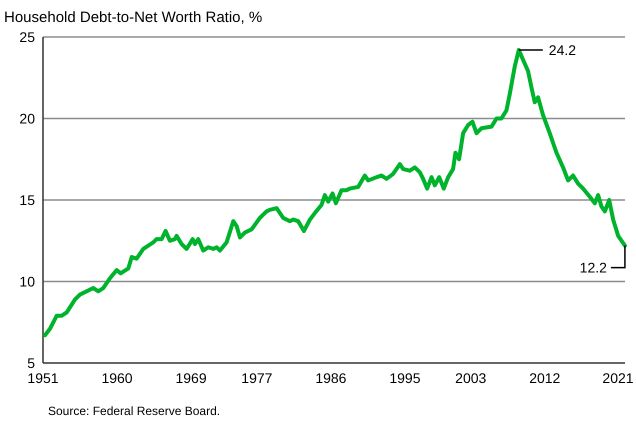 This screenshot has width=636, height=430. What do you see at coordinates (134, 411) in the screenshot?
I see `source-note: Source: Federal Reserve Board.` at bounding box center [134, 411].